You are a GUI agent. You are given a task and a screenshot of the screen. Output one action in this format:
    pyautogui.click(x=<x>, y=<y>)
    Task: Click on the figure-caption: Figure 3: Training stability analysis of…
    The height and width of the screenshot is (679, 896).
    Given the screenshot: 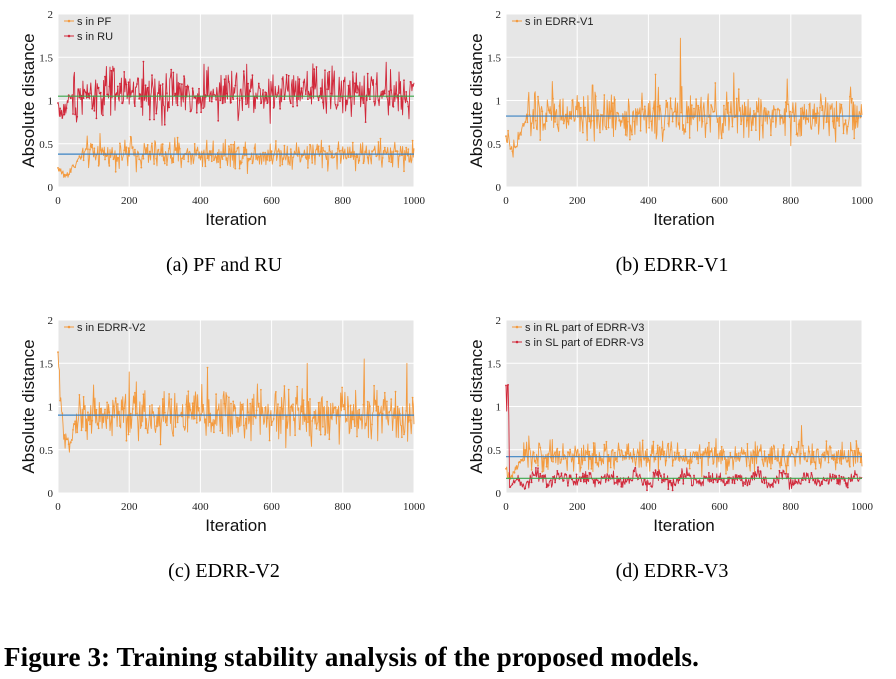 What is the action you would take?
    pyautogui.click(x=351, y=657)
    